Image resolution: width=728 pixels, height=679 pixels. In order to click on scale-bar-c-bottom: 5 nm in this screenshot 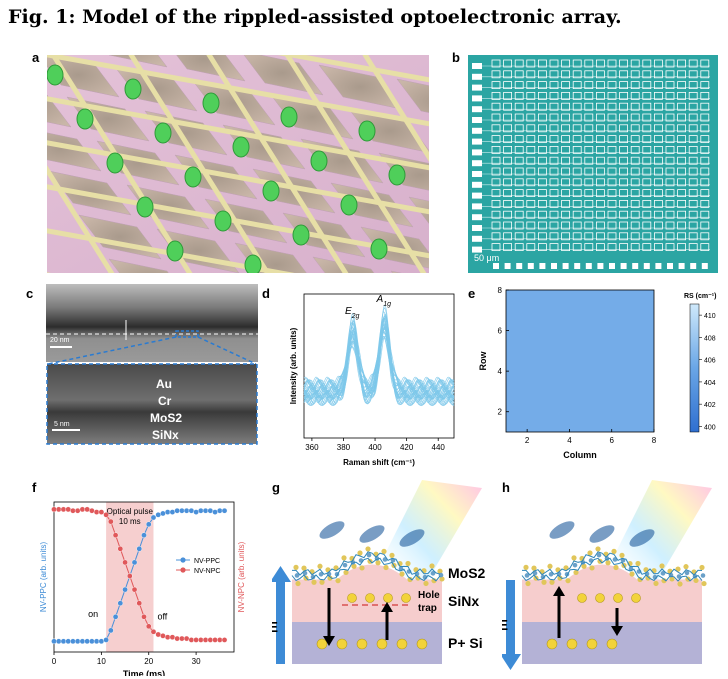, I will do `click(62, 424)`.